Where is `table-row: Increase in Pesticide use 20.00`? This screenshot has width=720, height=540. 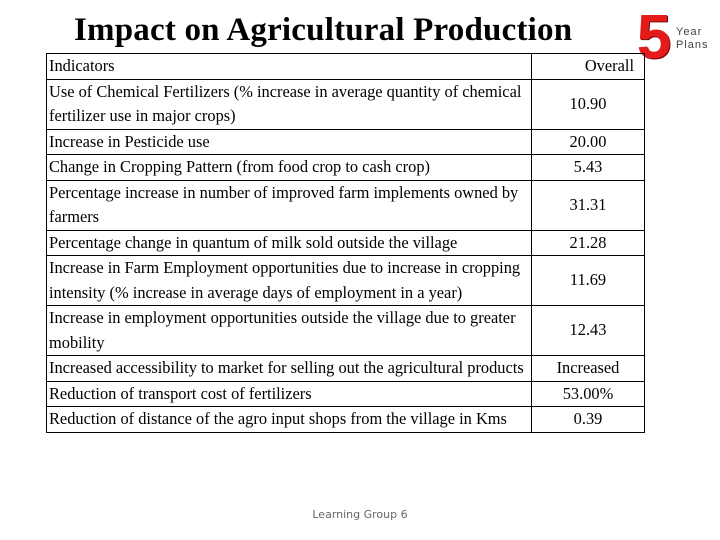 table-row: Increase in Pesticide use 20.00 is located at coordinates (345, 141).